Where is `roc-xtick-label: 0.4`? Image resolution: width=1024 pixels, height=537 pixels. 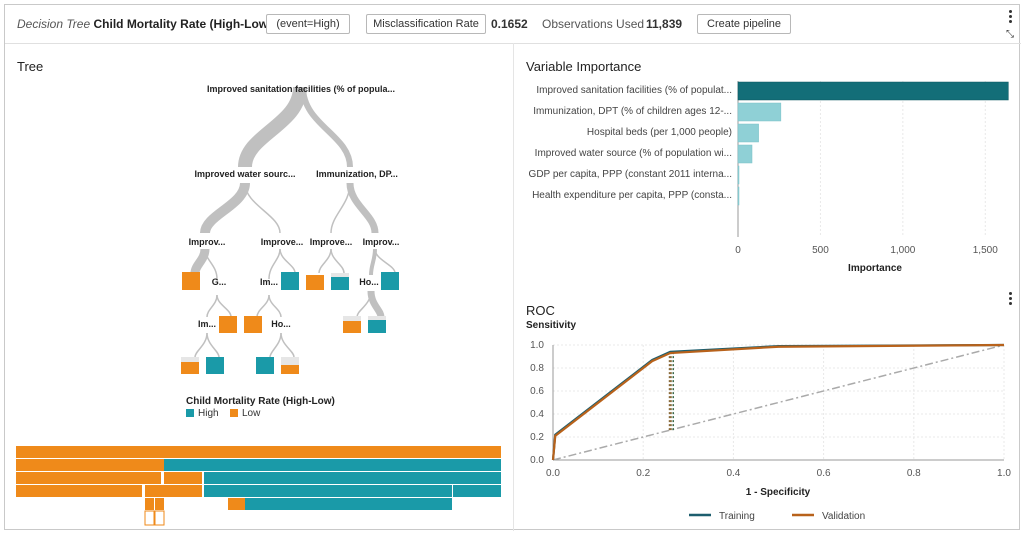 roc-xtick-label: 0.4 is located at coordinates (733, 473).